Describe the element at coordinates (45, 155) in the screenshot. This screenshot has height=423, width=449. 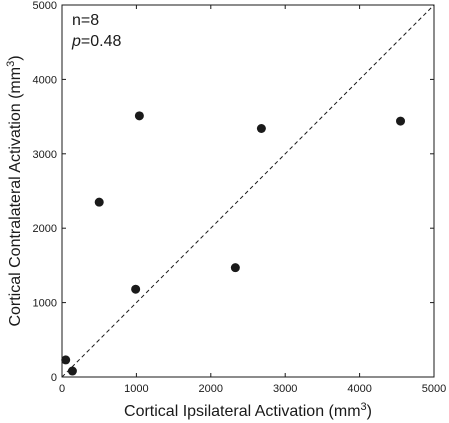
I see `y-tick-label: 3000` at that location.